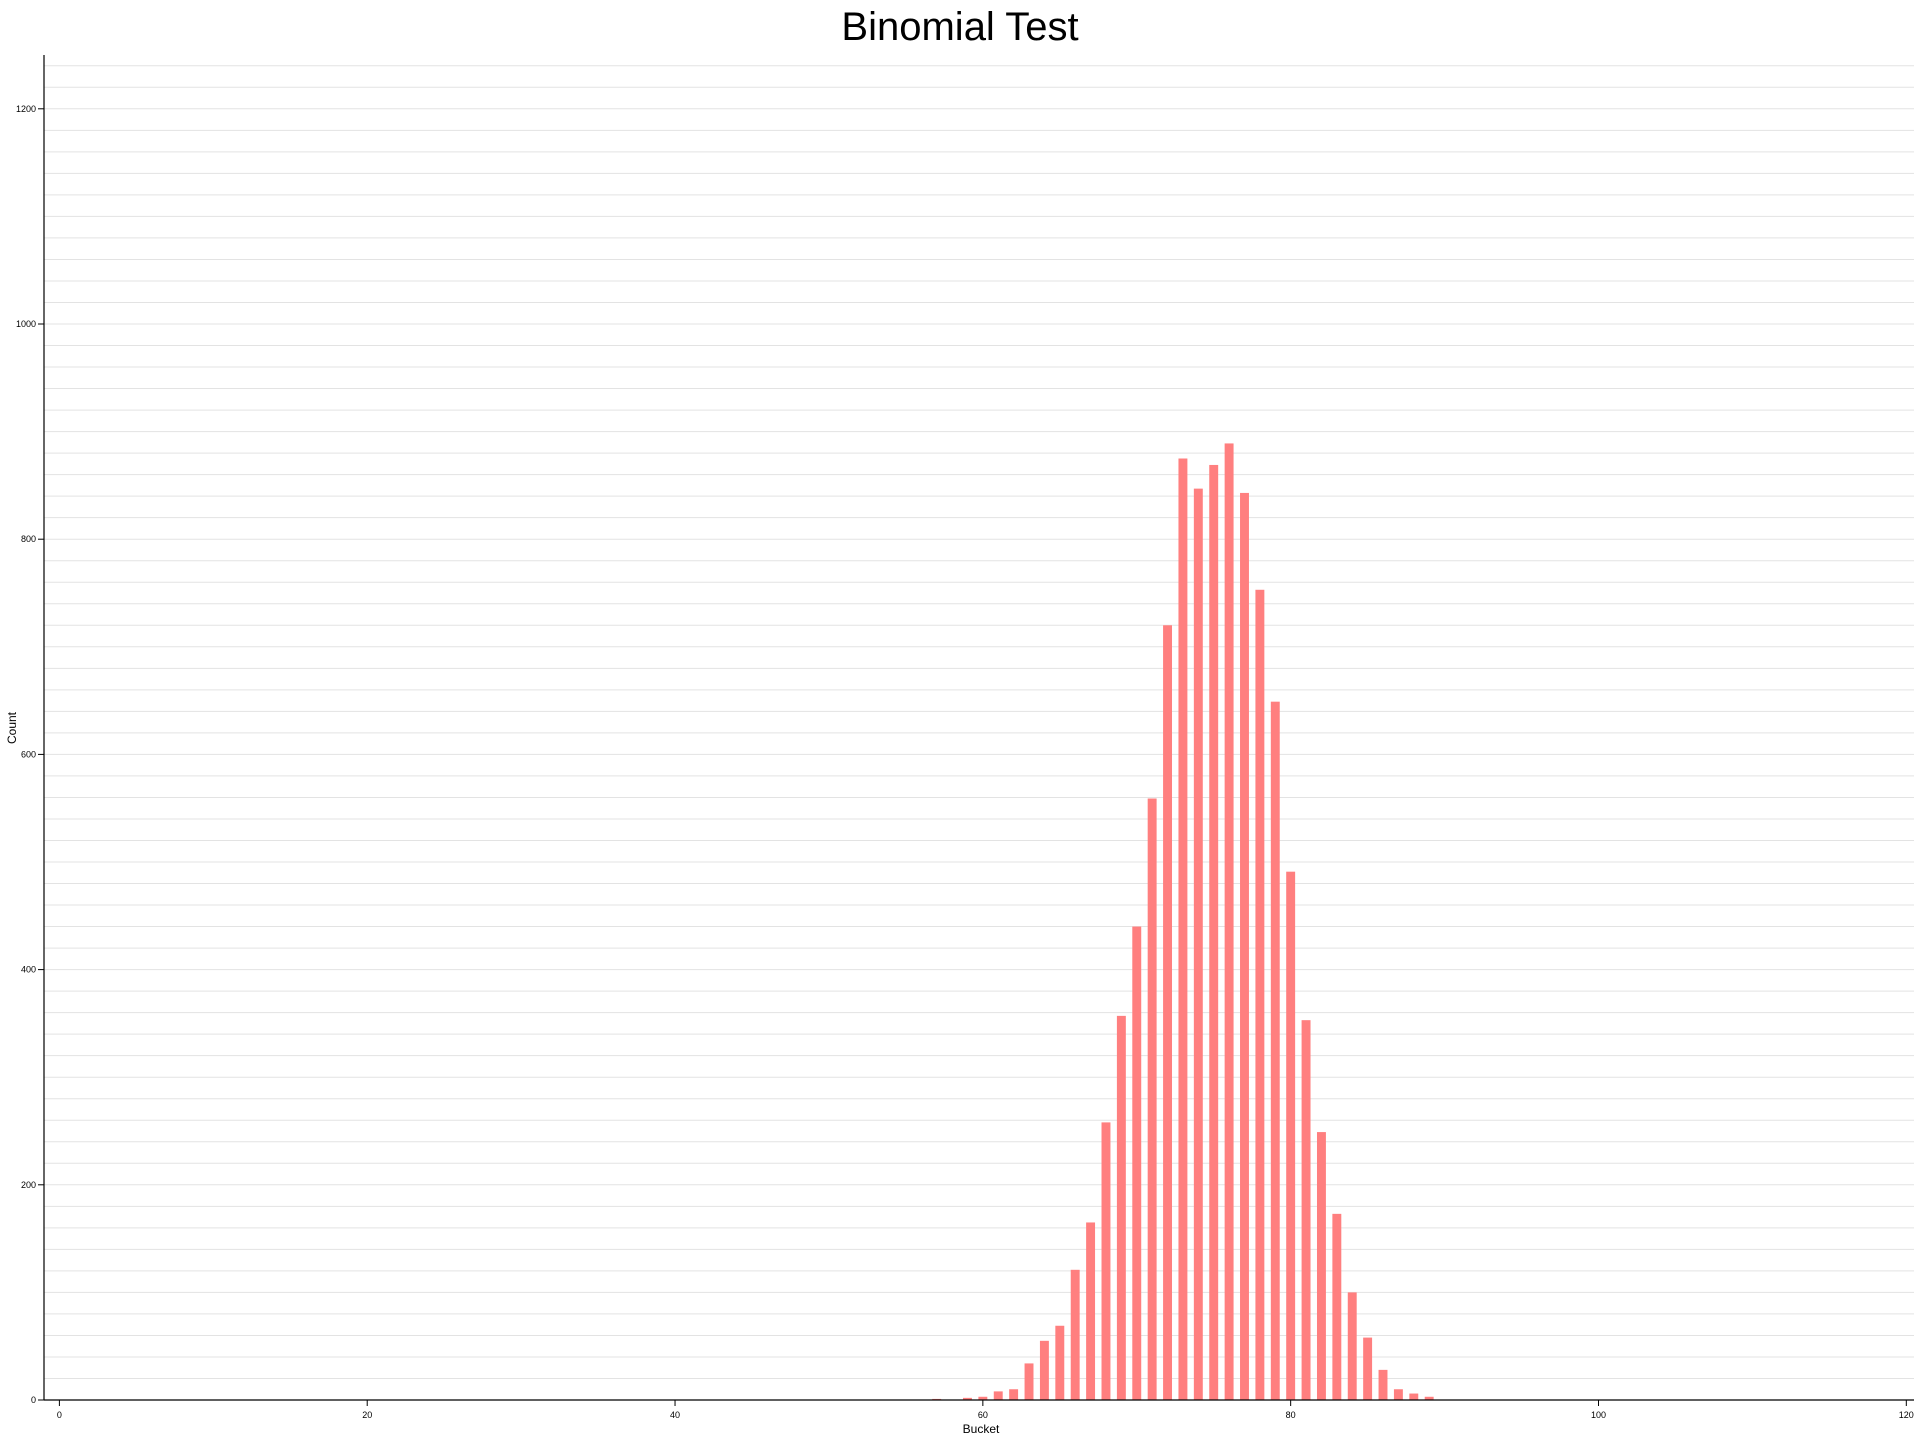 This screenshot has height=1445, width=1920. Describe the element at coordinates (983, 1415) in the screenshot. I see `x-tick-label: 60` at that location.